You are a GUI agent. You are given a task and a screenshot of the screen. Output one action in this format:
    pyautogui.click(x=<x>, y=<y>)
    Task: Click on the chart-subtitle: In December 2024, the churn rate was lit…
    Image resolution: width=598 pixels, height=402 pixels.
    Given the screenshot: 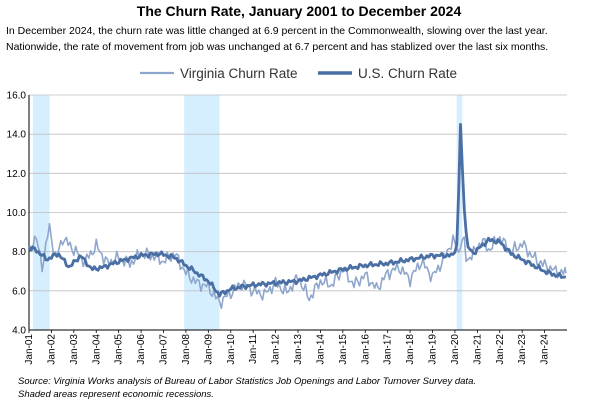 What is the action you would take?
    pyautogui.click(x=277, y=39)
    